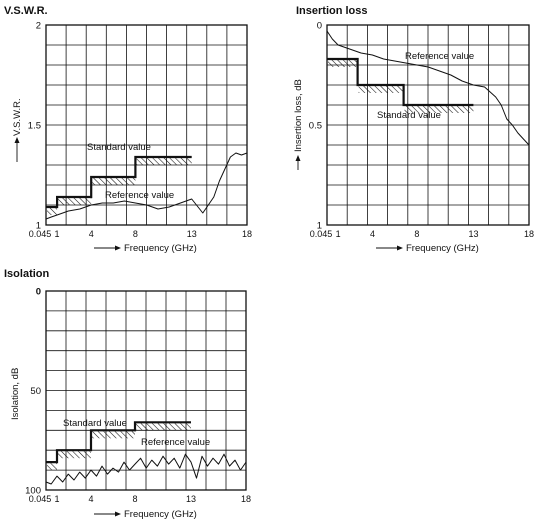 The image size is (550, 523). I want to click on insertion-y-tick-labels: 00.51, so click(315, 126).